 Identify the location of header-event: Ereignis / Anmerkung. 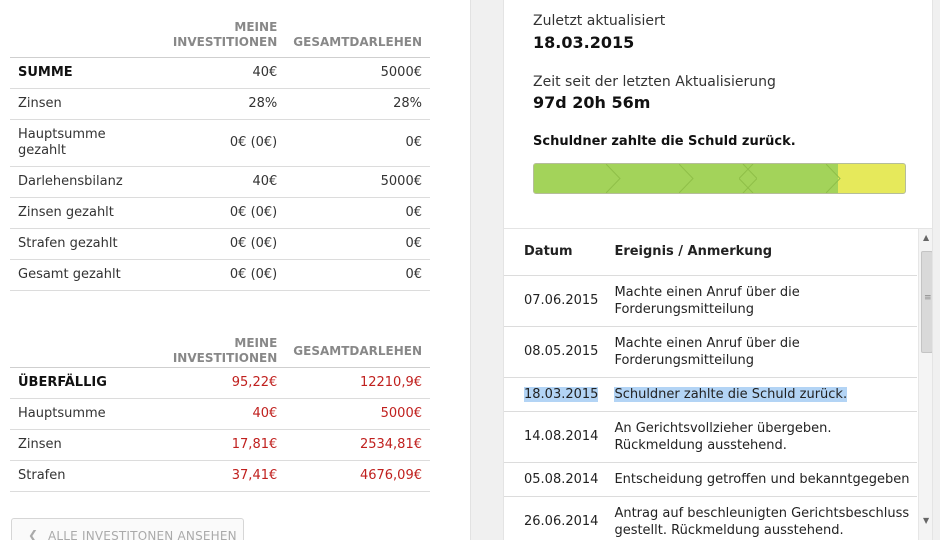
(760, 252).